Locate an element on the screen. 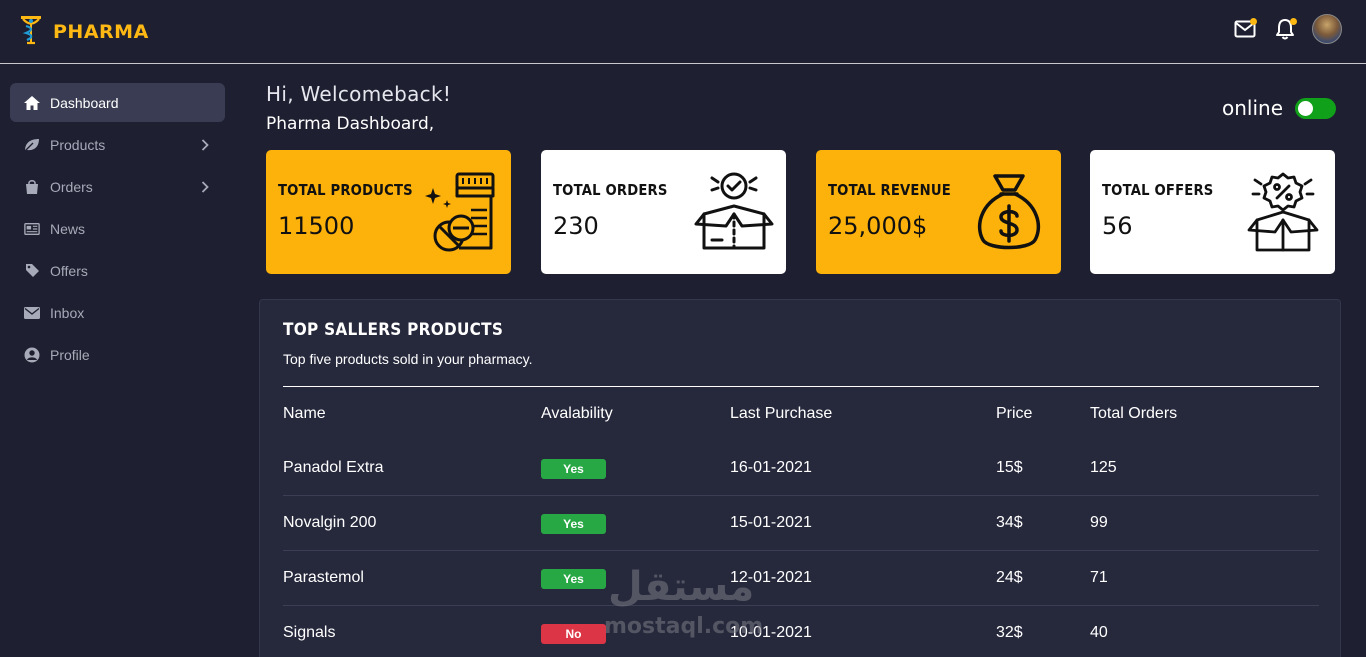 The width and height of the screenshot is (1366, 657). top-bar: PHARMA is located at coordinates (683, 32).